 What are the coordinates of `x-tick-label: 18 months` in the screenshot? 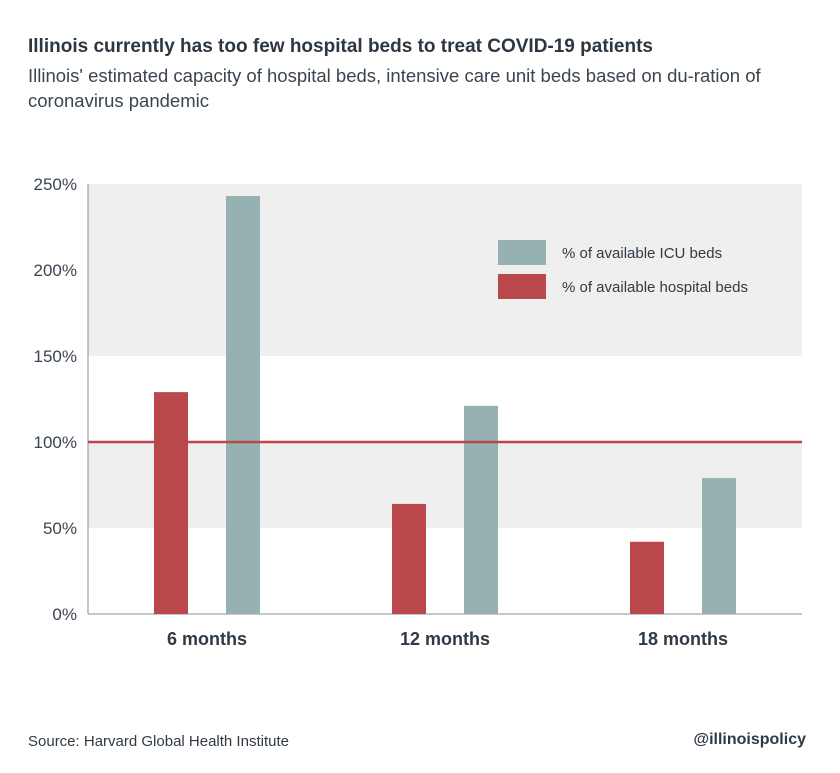 It's located at (683, 639).